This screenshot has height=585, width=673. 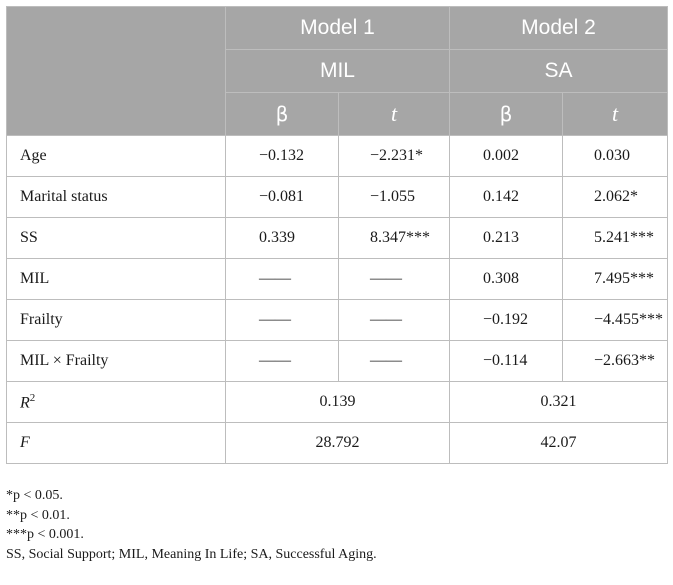 I want to click on row-label: Age, so click(x=116, y=156).